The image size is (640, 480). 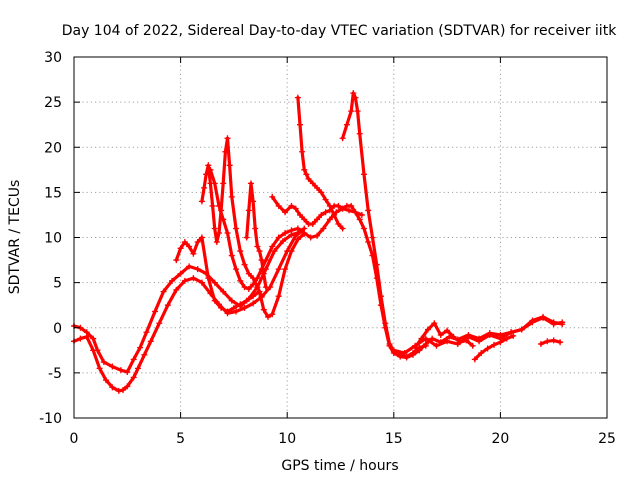 I want to click on series-prn-c, so click(x=240, y=275).